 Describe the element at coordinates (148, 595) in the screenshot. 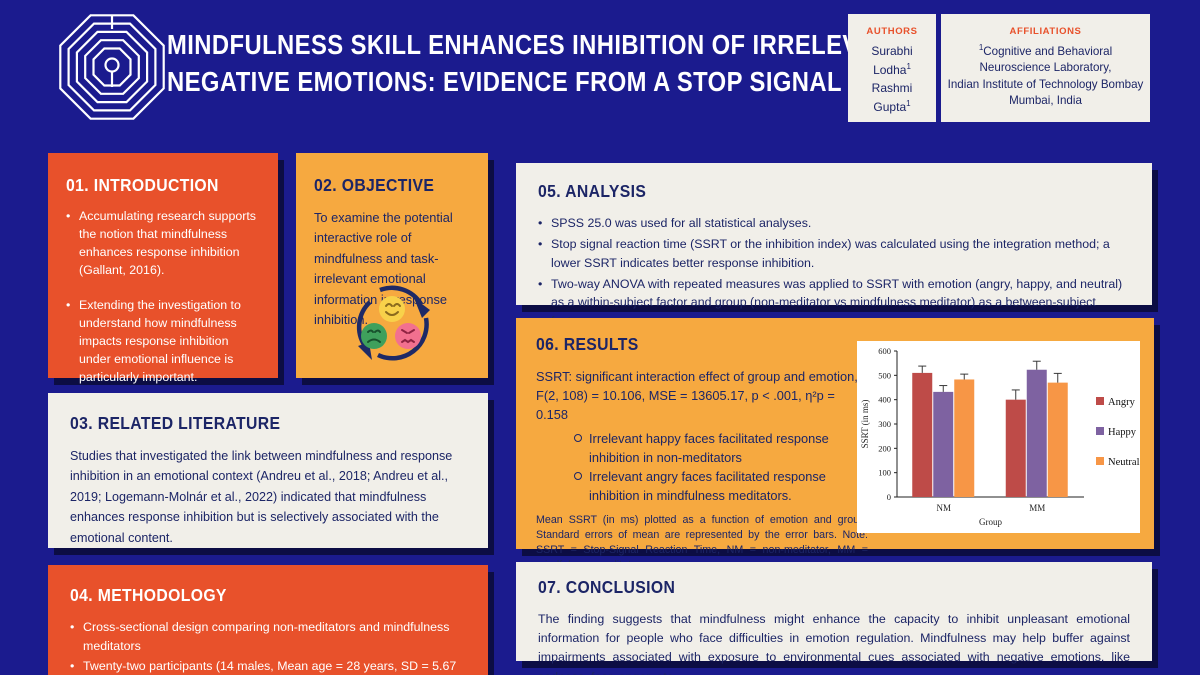

I see `methodology-heading: 04. METHODOLOGY` at that location.